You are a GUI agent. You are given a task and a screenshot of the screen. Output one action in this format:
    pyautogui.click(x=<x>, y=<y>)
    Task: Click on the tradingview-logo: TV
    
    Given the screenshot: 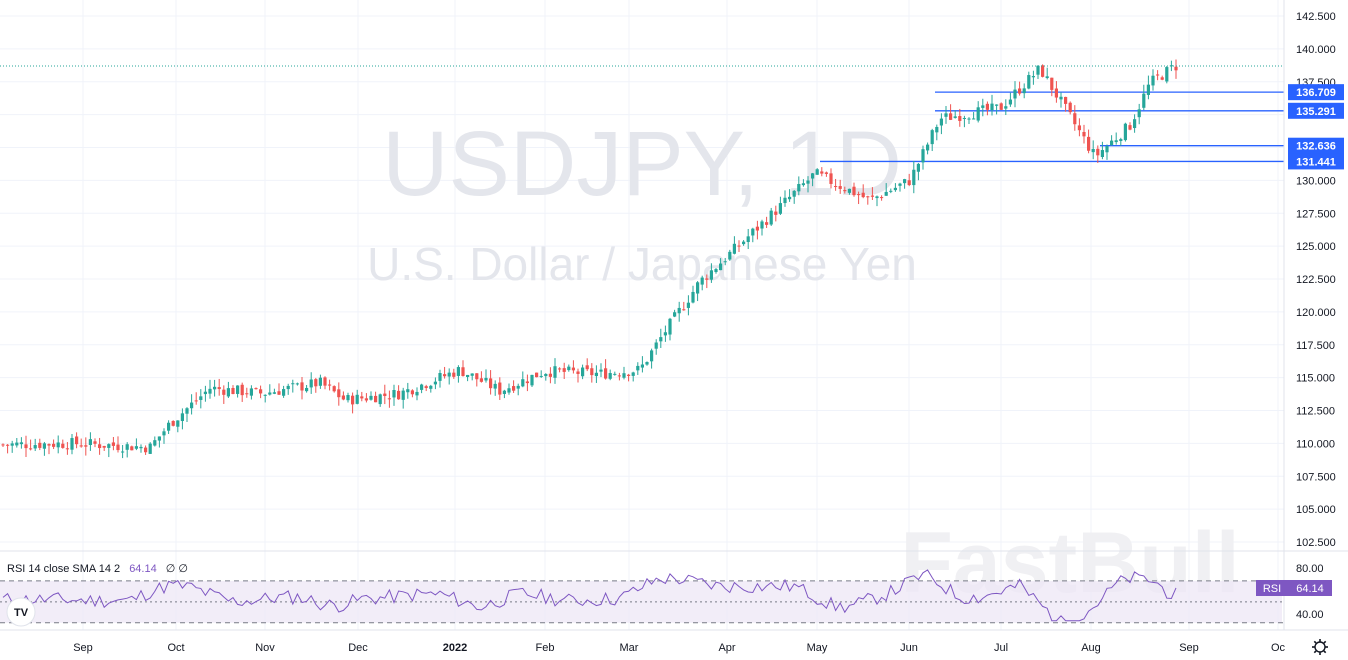 What is the action you would take?
    pyautogui.click(x=21, y=612)
    